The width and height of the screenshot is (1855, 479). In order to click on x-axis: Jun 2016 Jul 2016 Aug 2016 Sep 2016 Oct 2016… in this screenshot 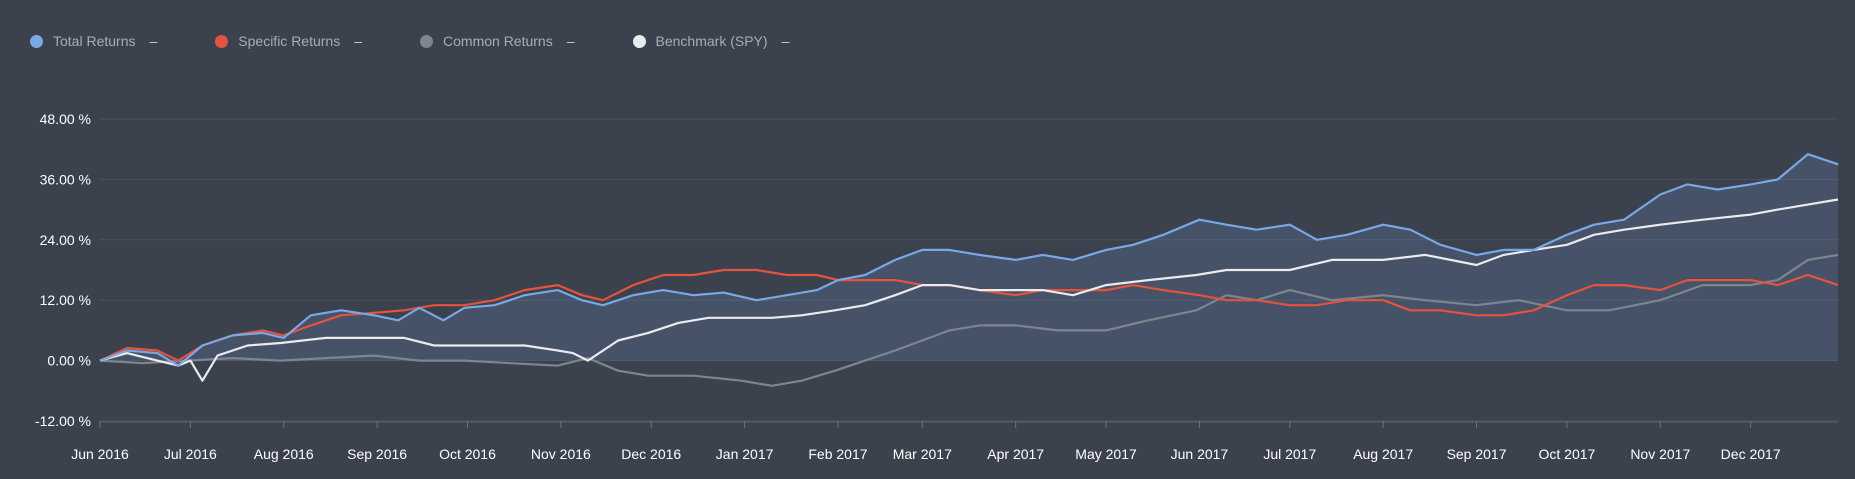, I will do `click(954, 441)`.